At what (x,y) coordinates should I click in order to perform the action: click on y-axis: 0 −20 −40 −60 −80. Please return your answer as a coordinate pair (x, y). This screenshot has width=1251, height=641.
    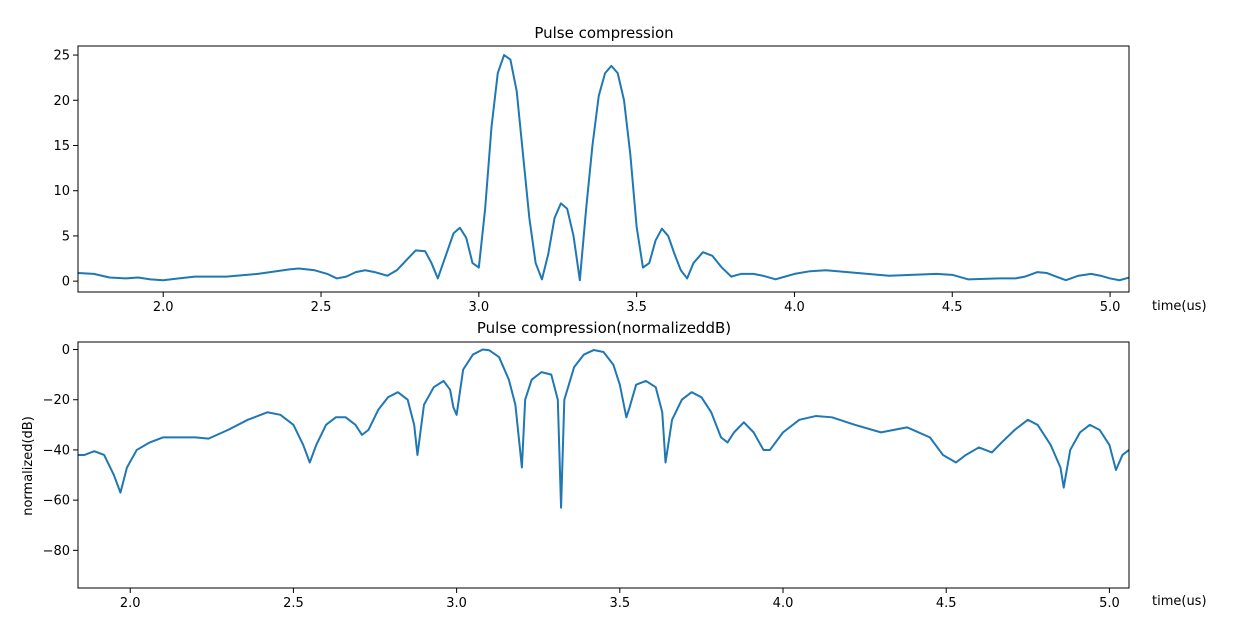
    Looking at the image, I should click on (60, 451).